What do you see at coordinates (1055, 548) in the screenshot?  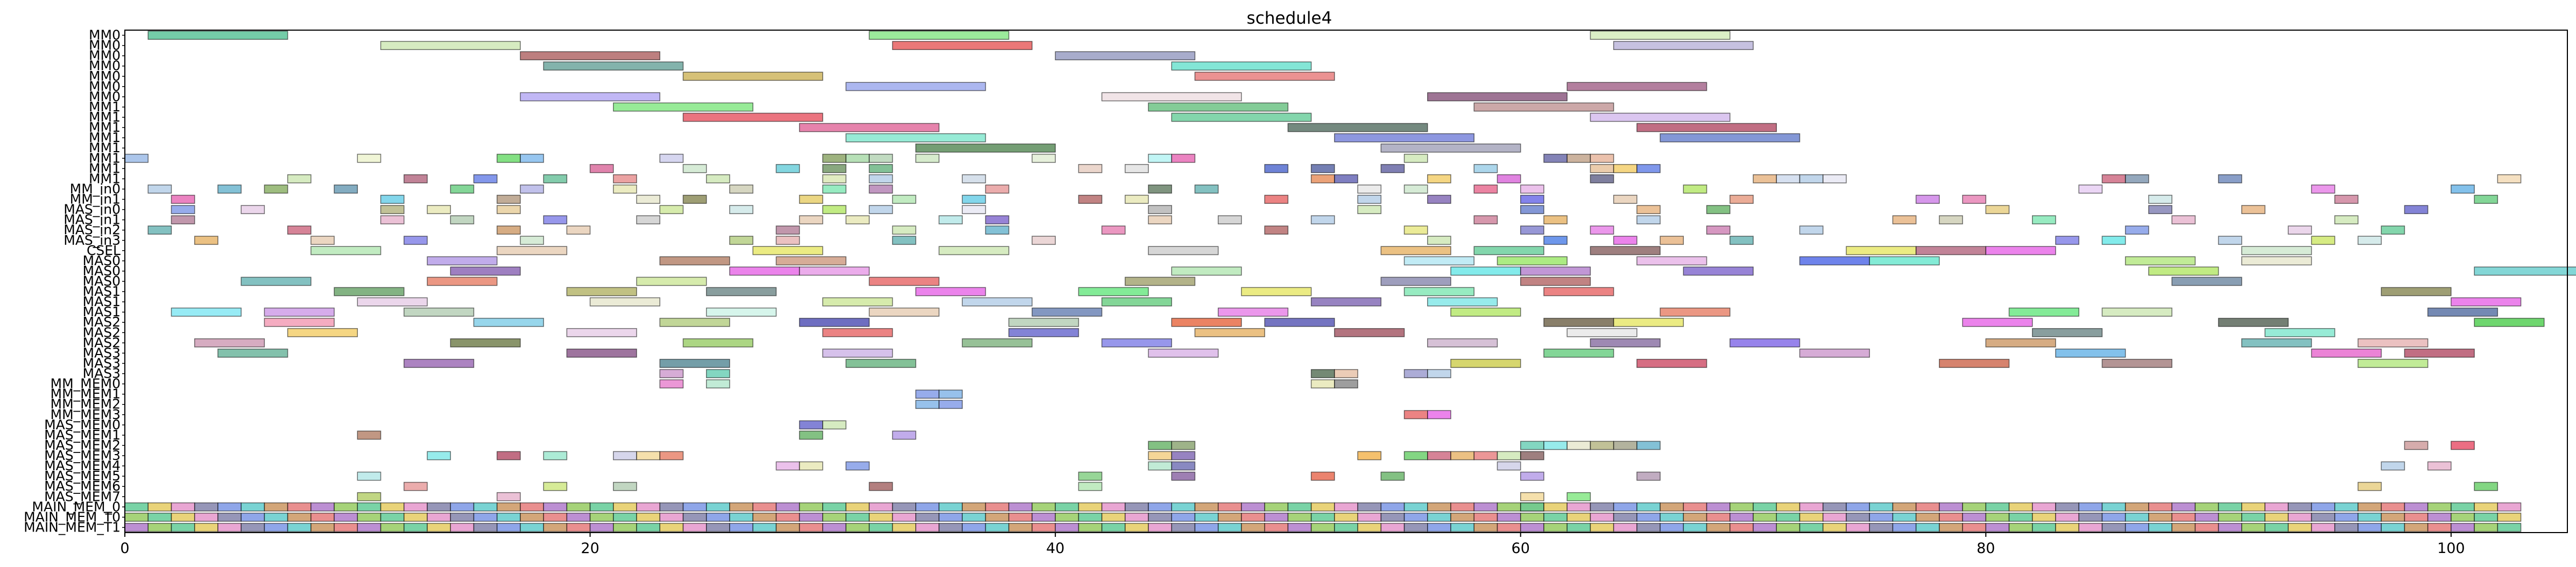 I see `x-tick-label: 40` at bounding box center [1055, 548].